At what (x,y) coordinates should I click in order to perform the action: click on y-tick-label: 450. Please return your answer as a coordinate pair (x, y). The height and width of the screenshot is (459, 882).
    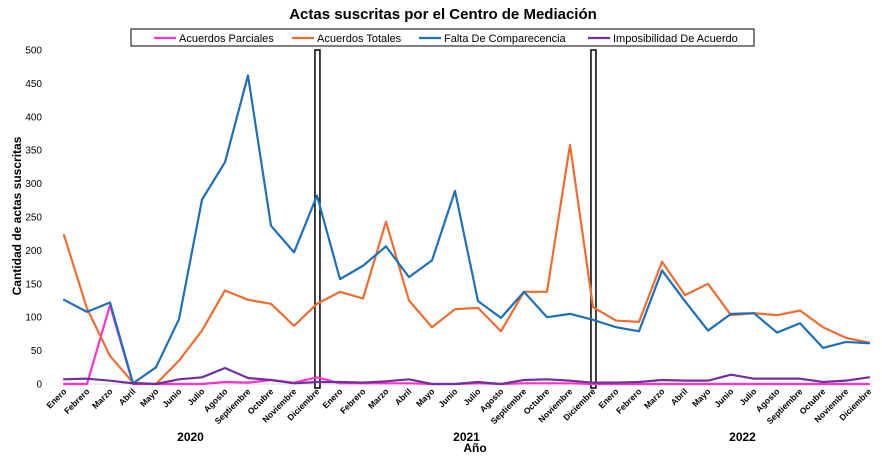
    Looking at the image, I should click on (33, 84).